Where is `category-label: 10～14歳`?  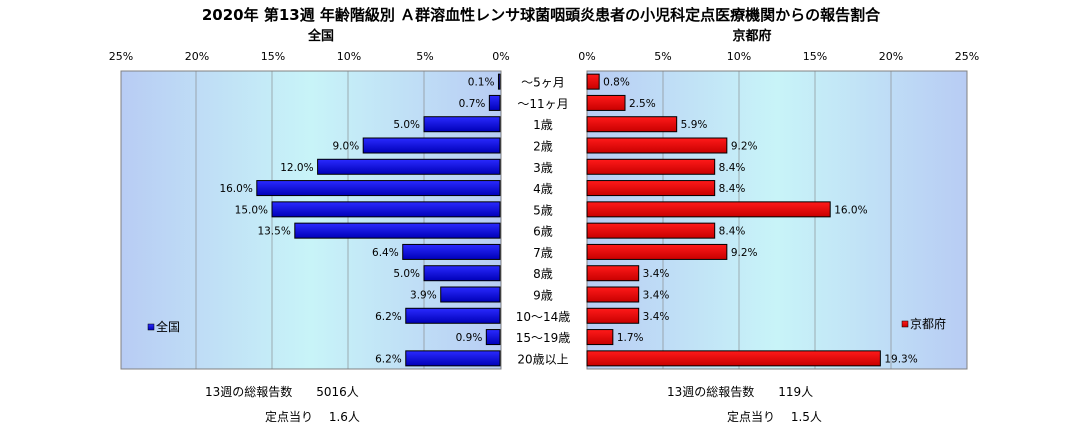 category-label: 10～14歳 is located at coordinates (543, 317).